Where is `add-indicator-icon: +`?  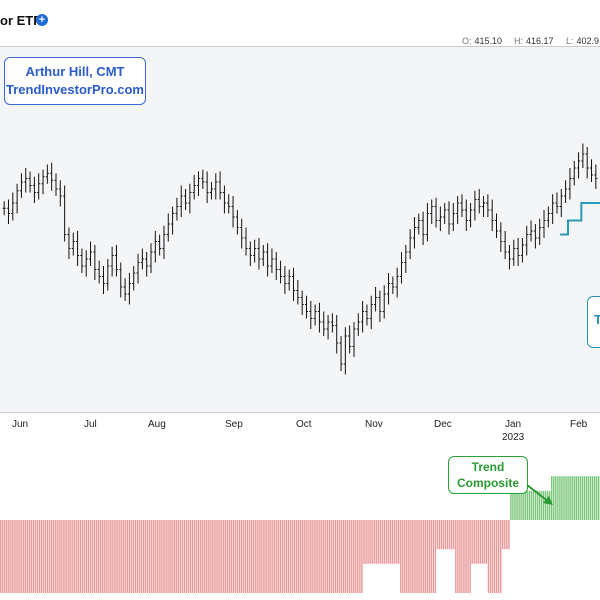
add-indicator-icon: + is located at coordinates (42, 20).